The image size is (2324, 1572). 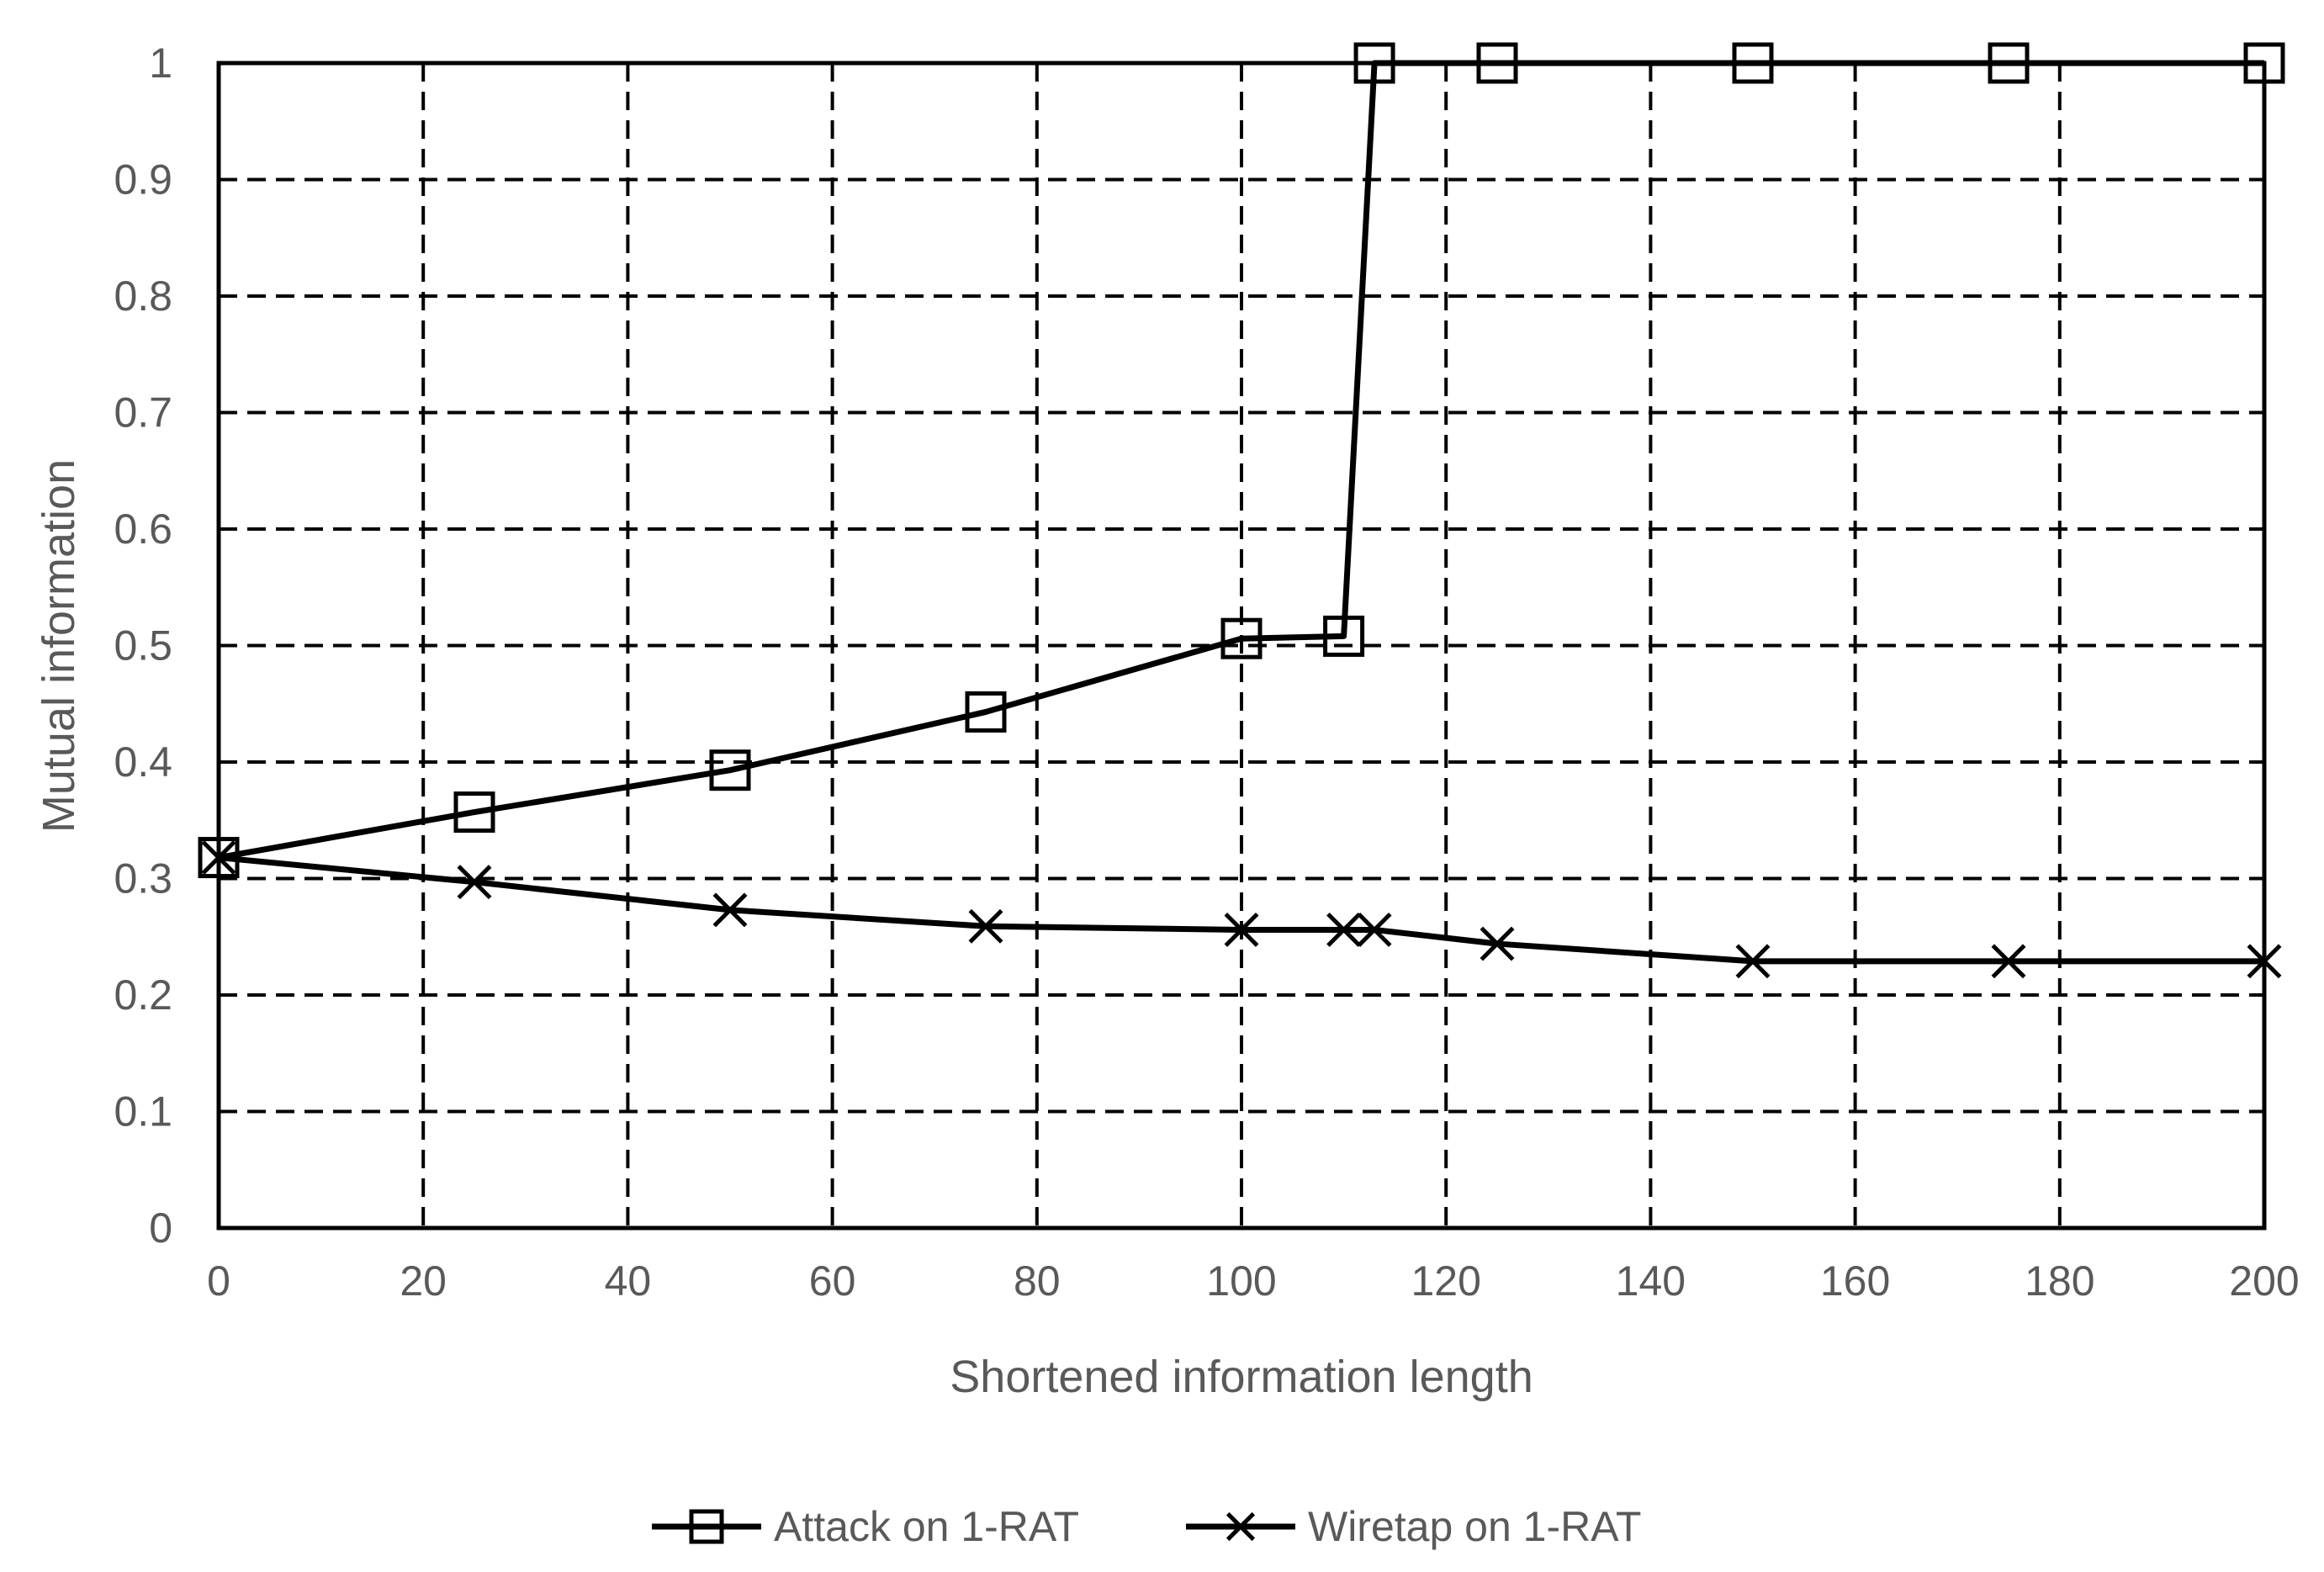 I want to click on y-axis-title: Mutual information, so click(x=59, y=646).